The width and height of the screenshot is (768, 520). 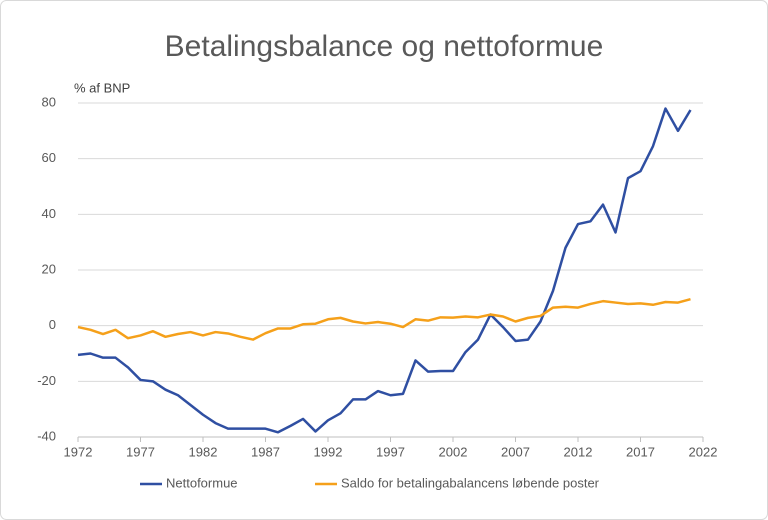 I want to click on series-line, so click(x=384, y=319).